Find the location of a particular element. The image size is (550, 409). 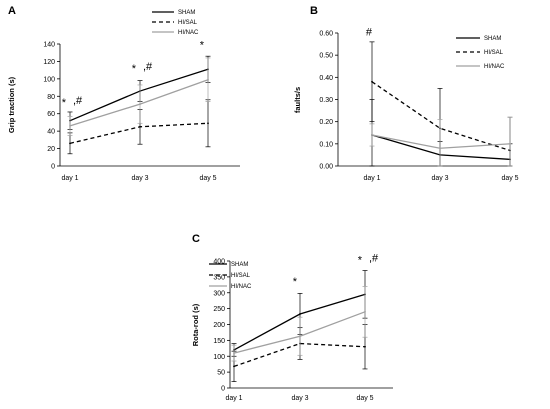

y-tick-label: 400 is located at coordinates (219, 262).